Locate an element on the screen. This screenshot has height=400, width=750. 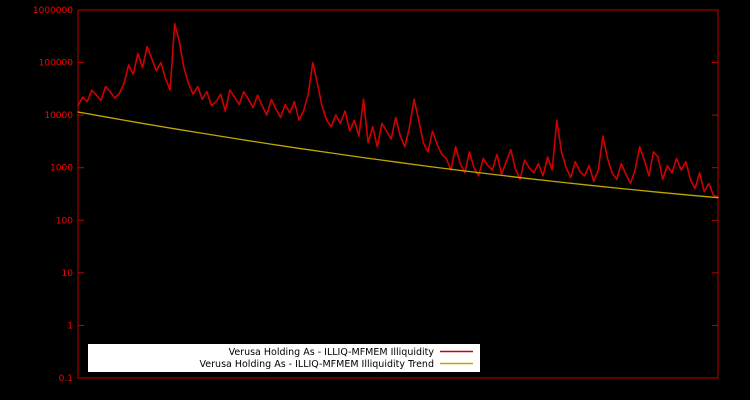
y-tick-label: 100 is located at coordinates (64, 221).